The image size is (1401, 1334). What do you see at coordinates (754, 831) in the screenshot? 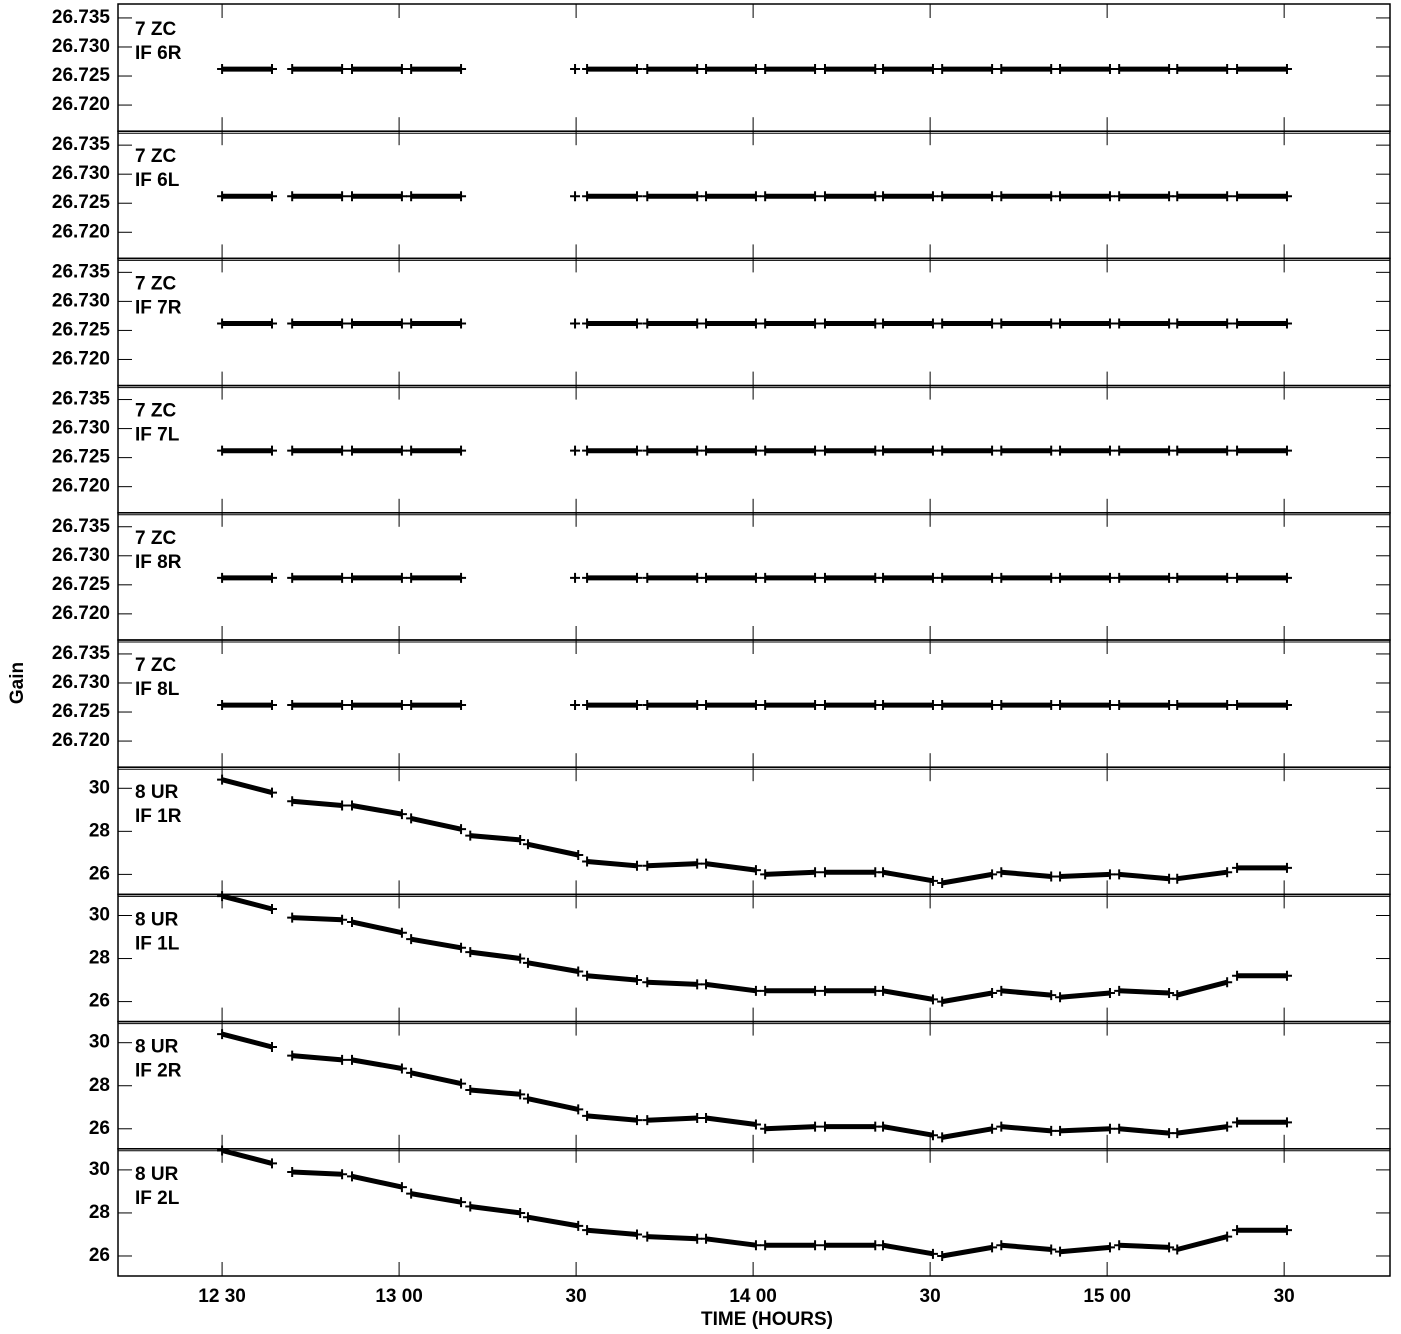
I see `data-trace` at bounding box center [754, 831].